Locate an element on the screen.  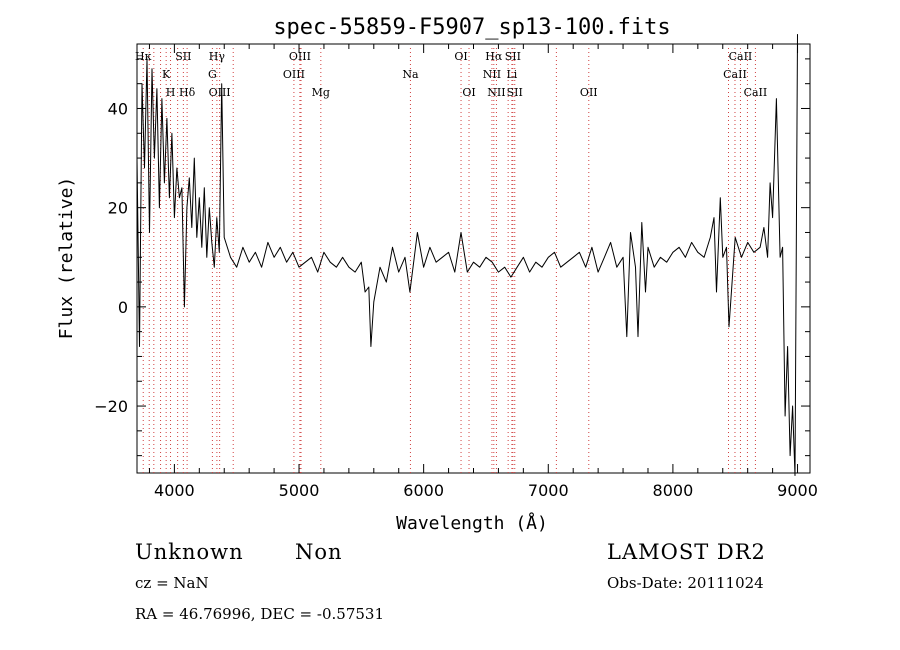
y-tick-label: 0 is located at coordinates (123, 307).